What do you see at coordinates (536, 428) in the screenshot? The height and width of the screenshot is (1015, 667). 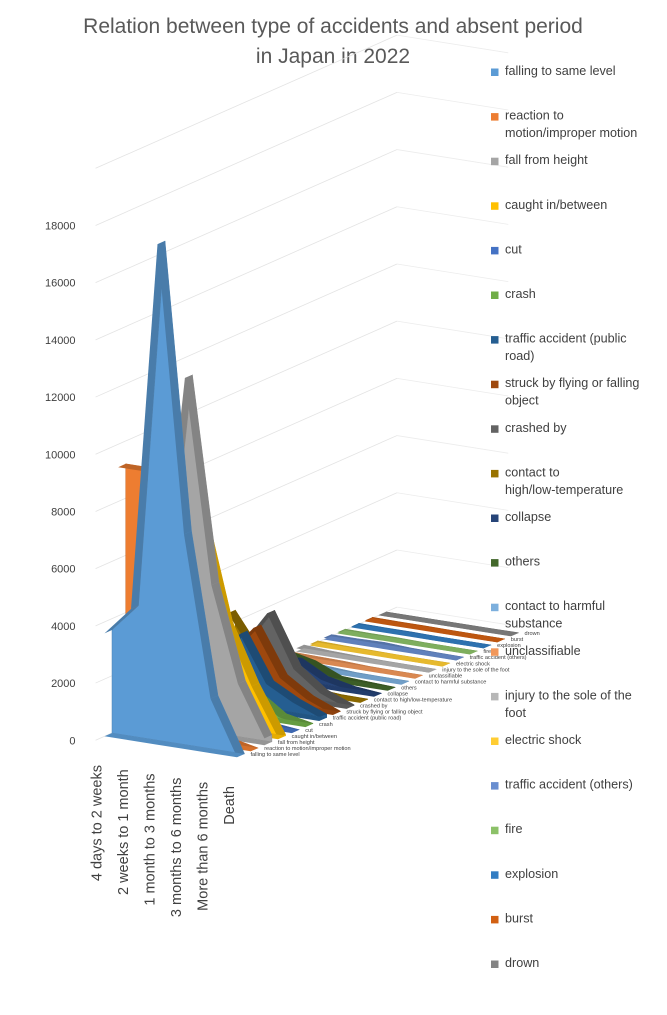 I see `legend-label: crashed by` at bounding box center [536, 428].